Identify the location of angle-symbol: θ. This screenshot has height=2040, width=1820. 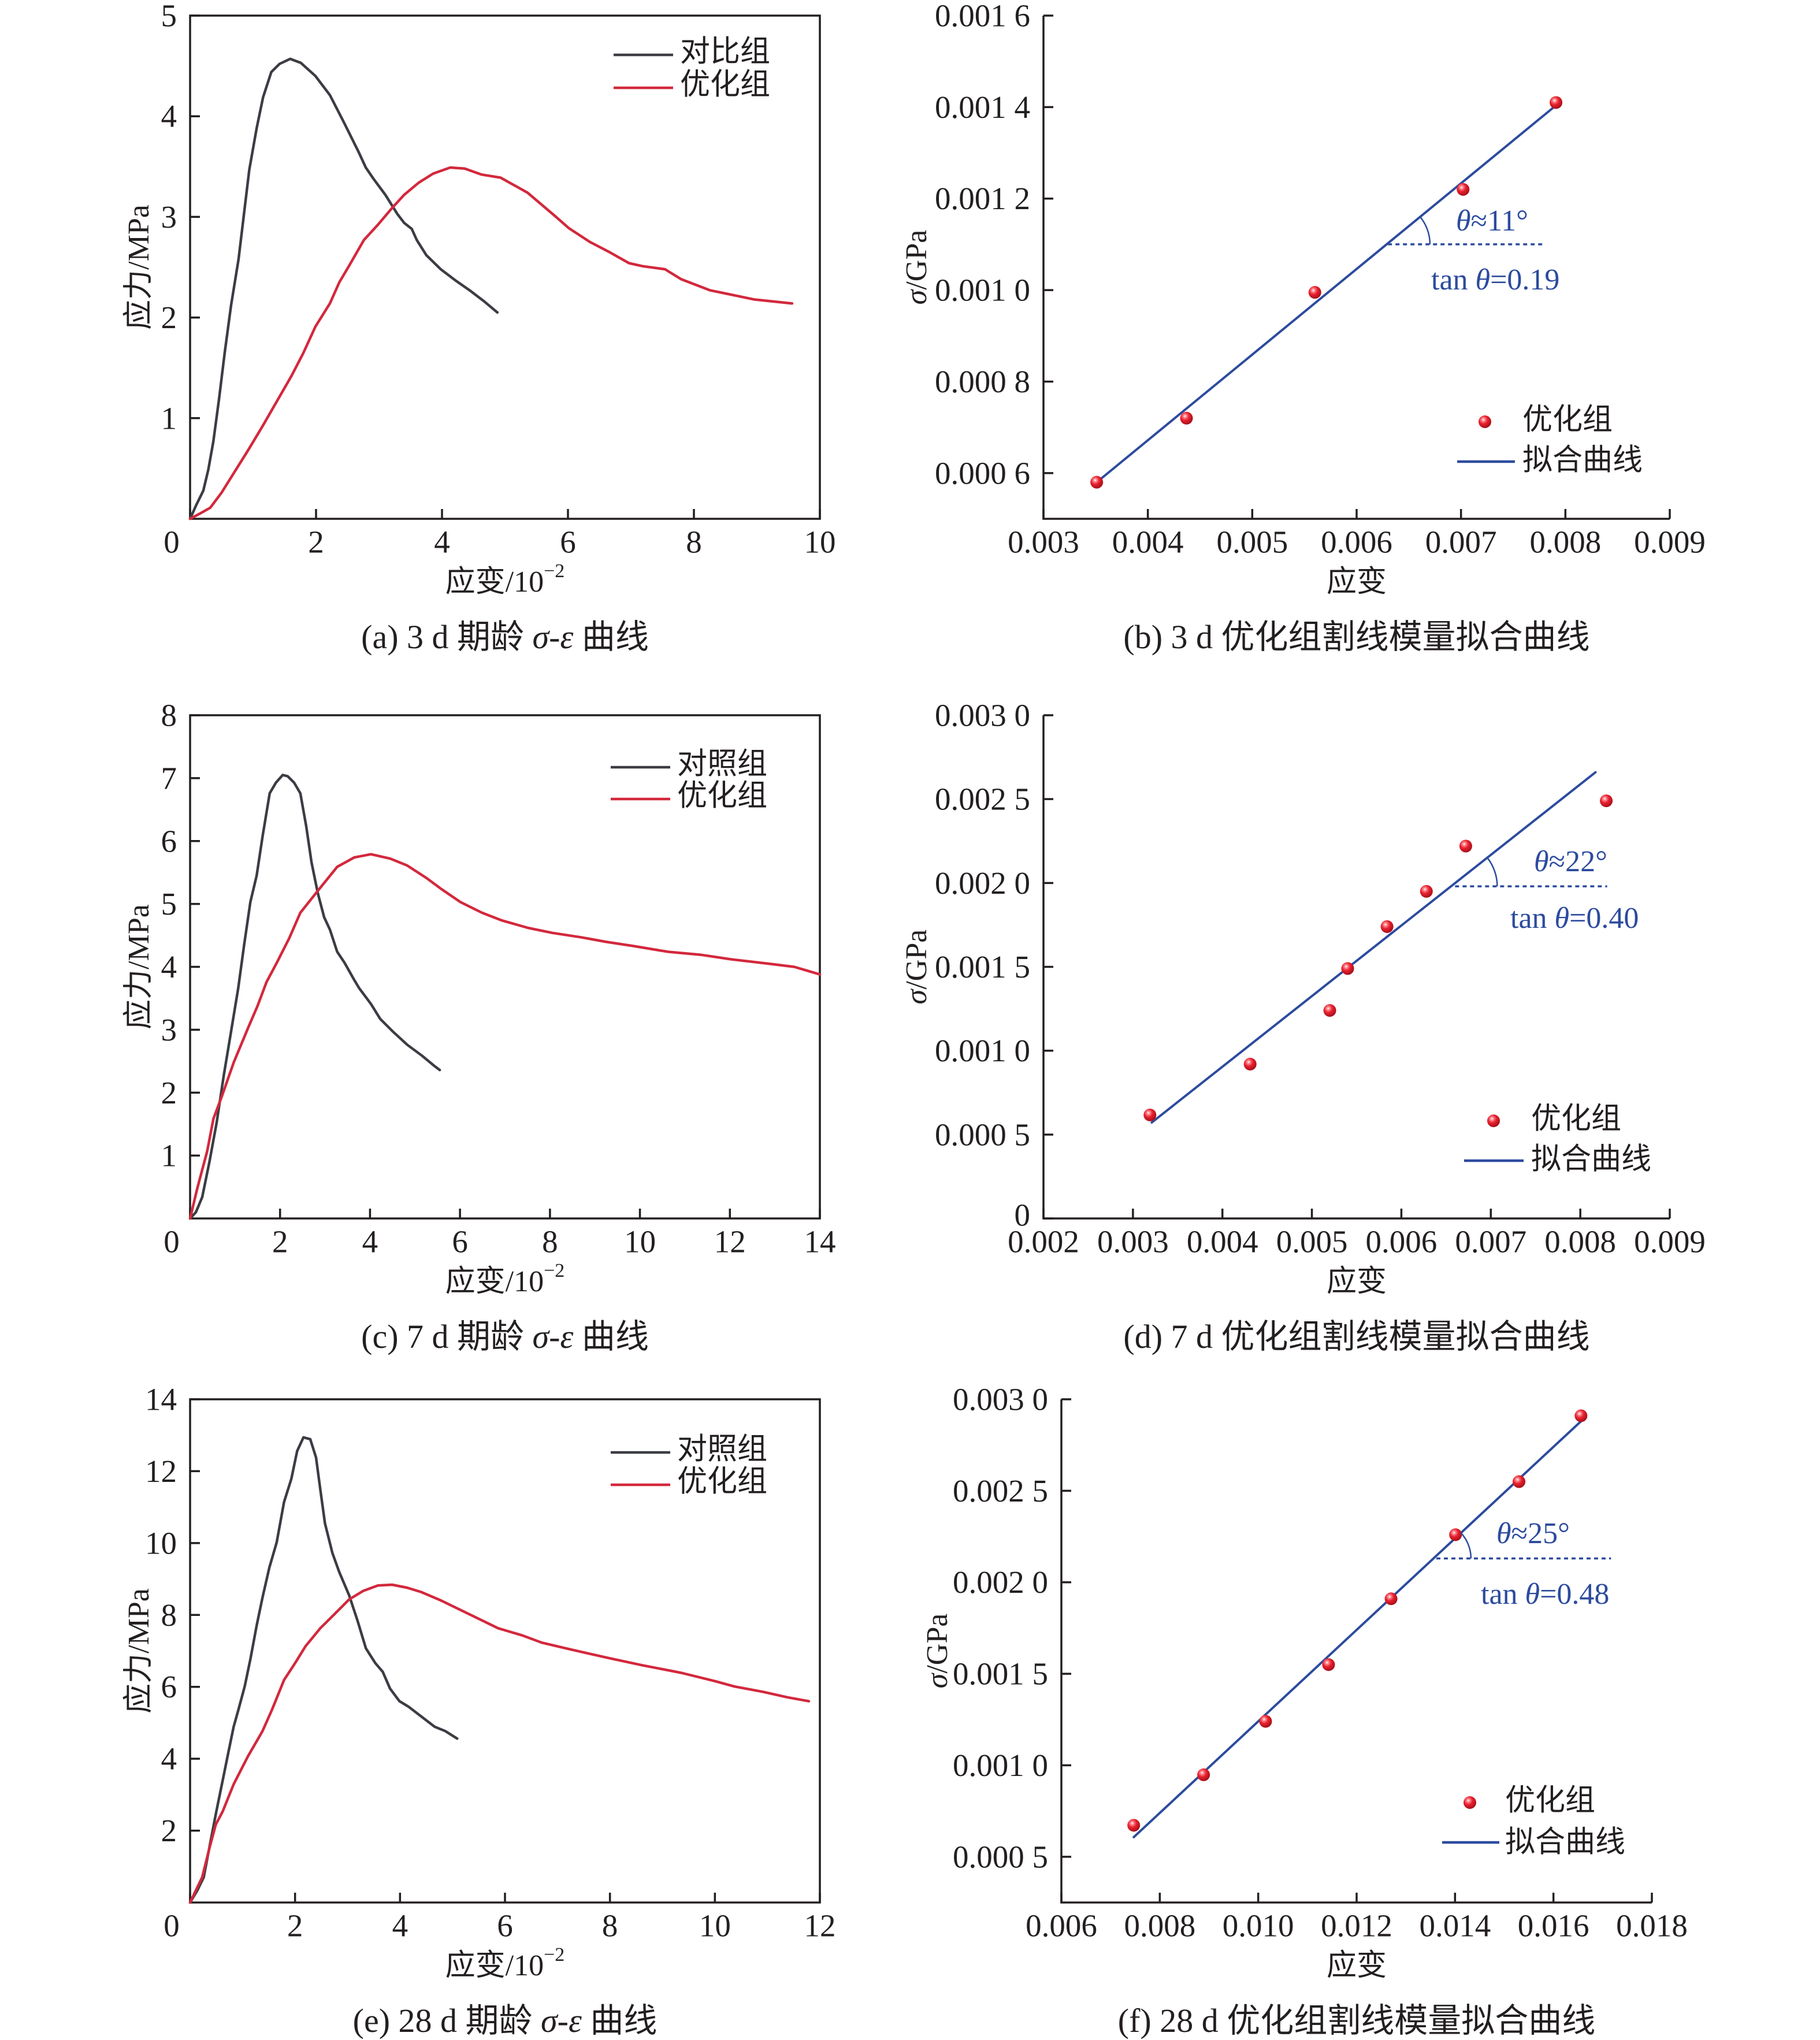
(1503, 1533).